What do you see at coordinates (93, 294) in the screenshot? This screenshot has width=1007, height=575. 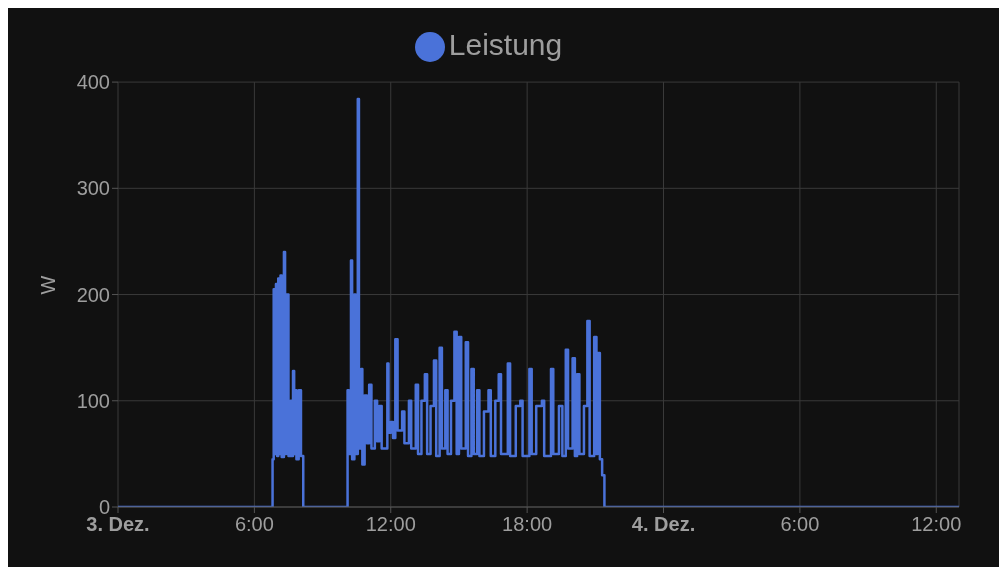 I see `y-tick-label: 200` at bounding box center [93, 294].